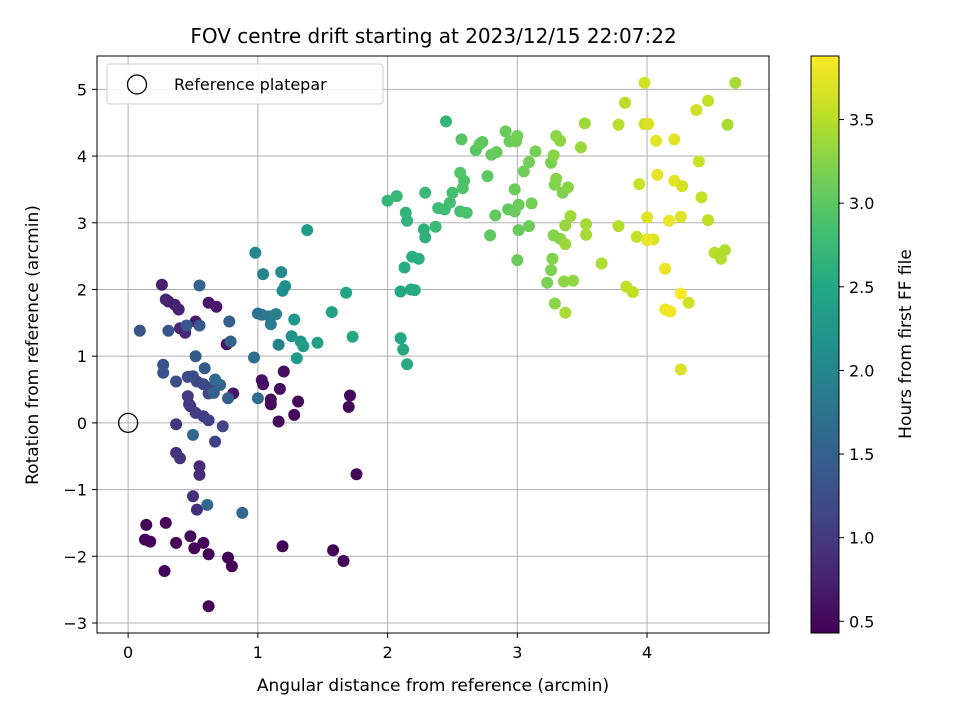 Image resolution: width=960 pixels, height=720 pixels. What do you see at coordinates (861, 287) in the screenshot?
I see `colorbar-tick-label: 2.5` at bounding box center [861, 287].